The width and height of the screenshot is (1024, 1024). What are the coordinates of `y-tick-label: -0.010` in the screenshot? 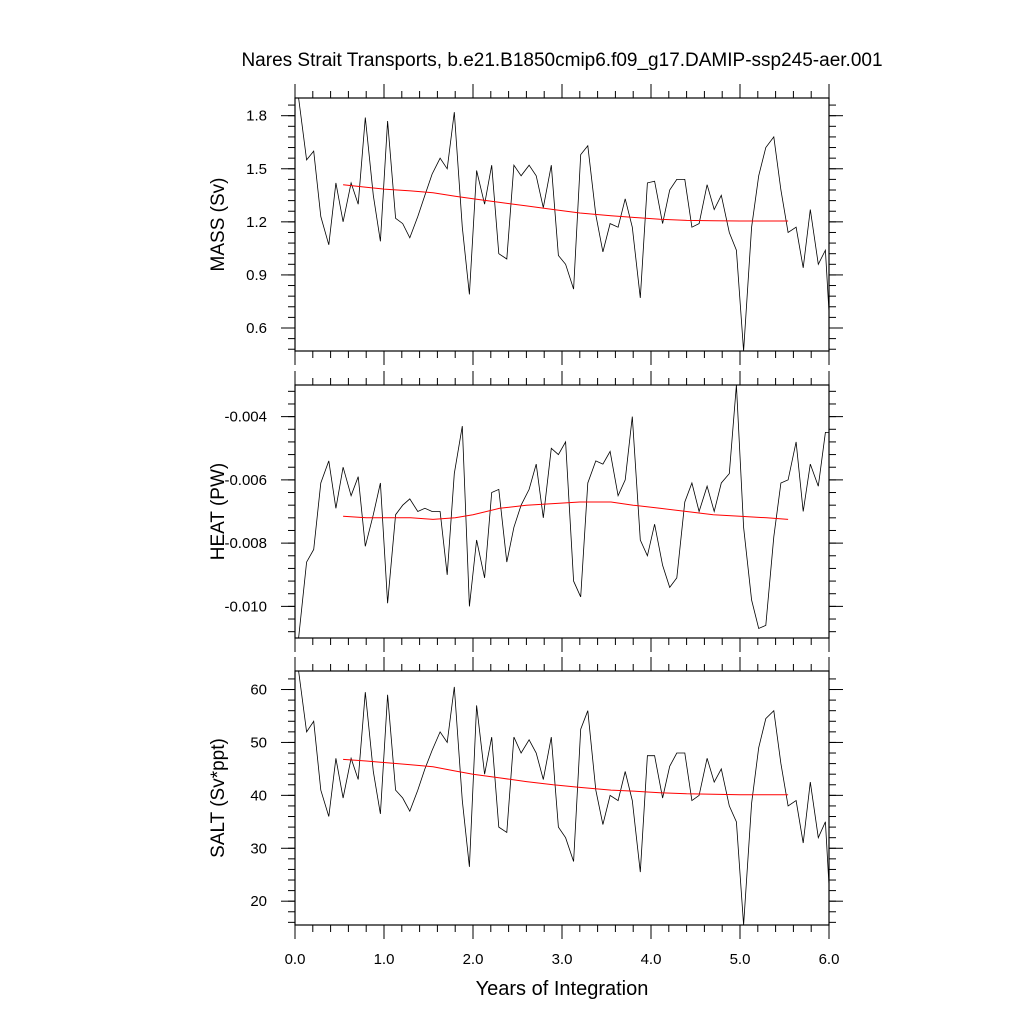 It's located at (245, 606).